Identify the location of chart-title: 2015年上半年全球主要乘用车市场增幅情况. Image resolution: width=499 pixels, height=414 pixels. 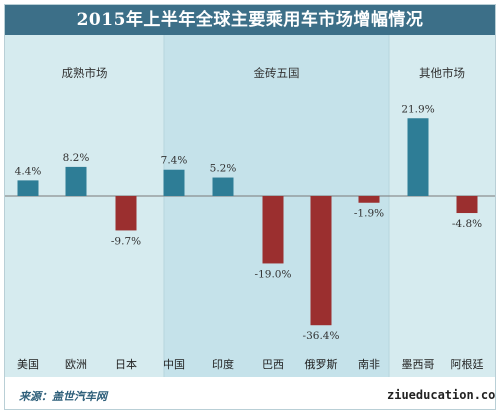
(250, 20).